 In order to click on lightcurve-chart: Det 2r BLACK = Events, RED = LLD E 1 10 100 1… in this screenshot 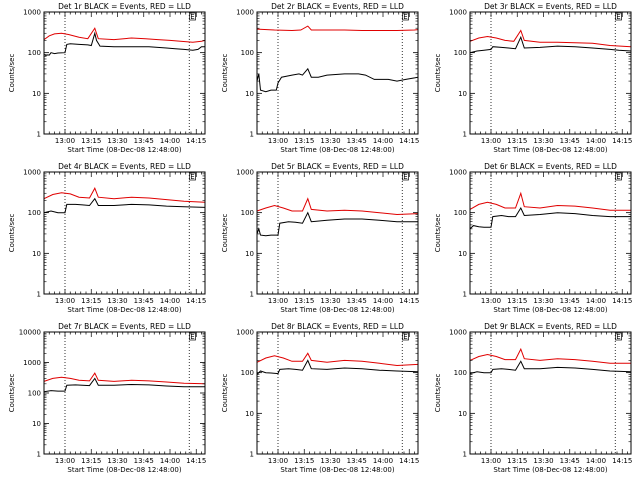, I will do `click(320, 78)`.